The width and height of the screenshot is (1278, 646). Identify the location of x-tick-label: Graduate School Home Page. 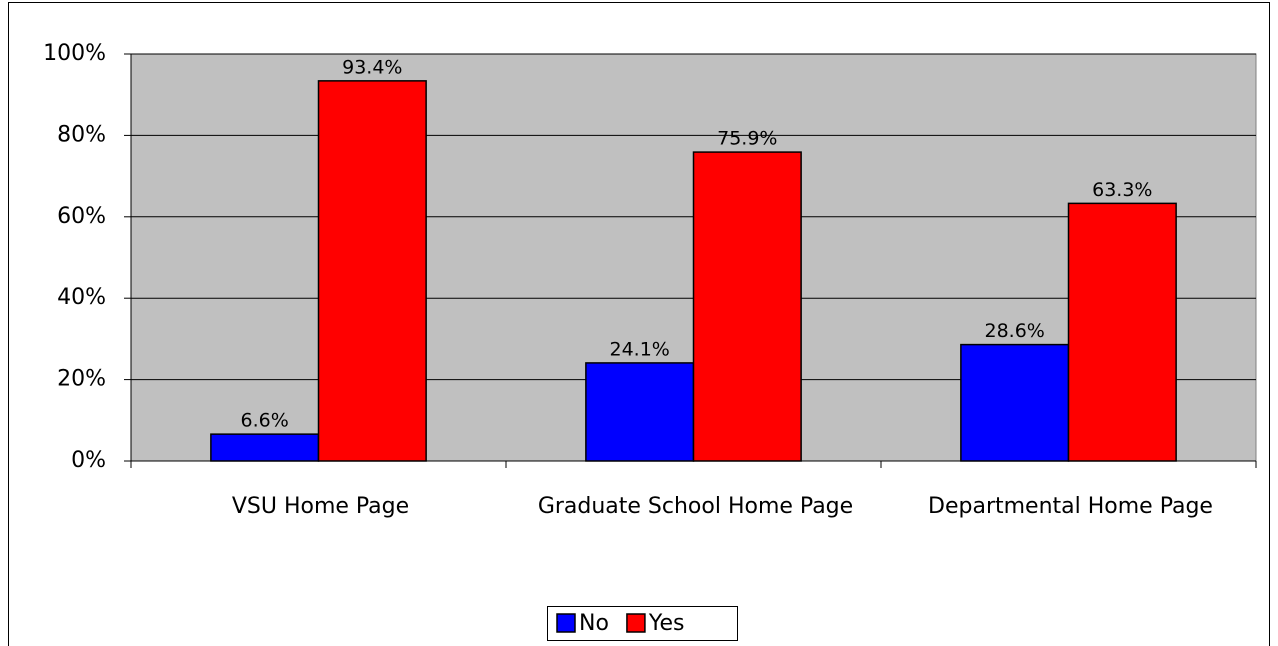
(695, 506).